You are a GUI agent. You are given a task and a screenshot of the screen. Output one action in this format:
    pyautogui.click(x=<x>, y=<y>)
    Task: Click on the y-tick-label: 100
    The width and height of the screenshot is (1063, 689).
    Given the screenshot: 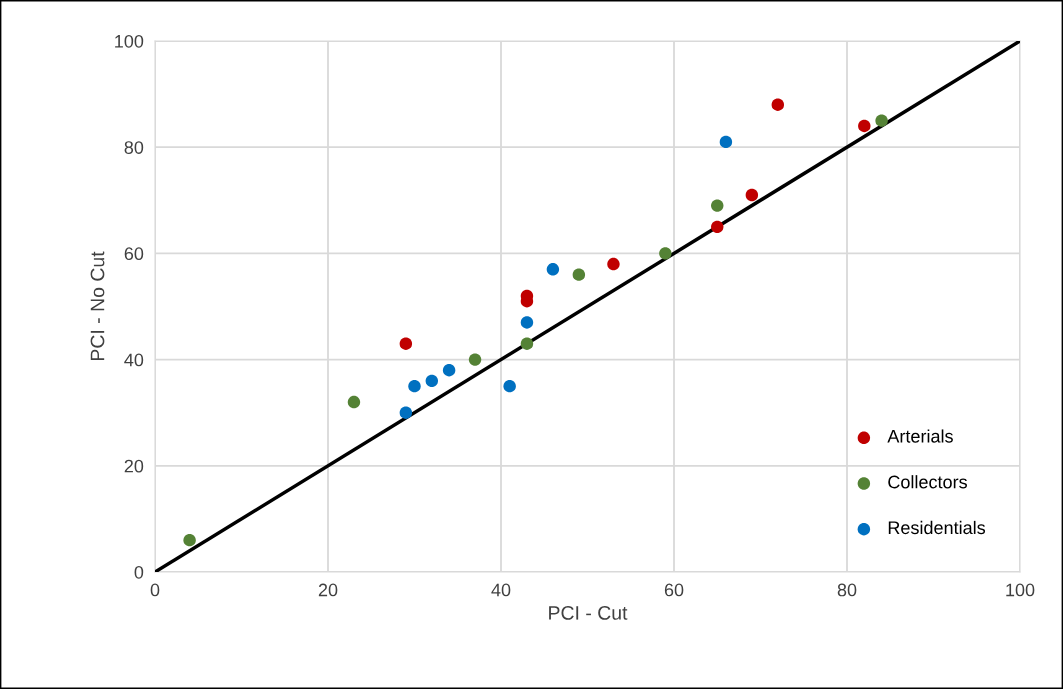 What is the action you would take?
    pyautogui.click(x=129, y=41)
    